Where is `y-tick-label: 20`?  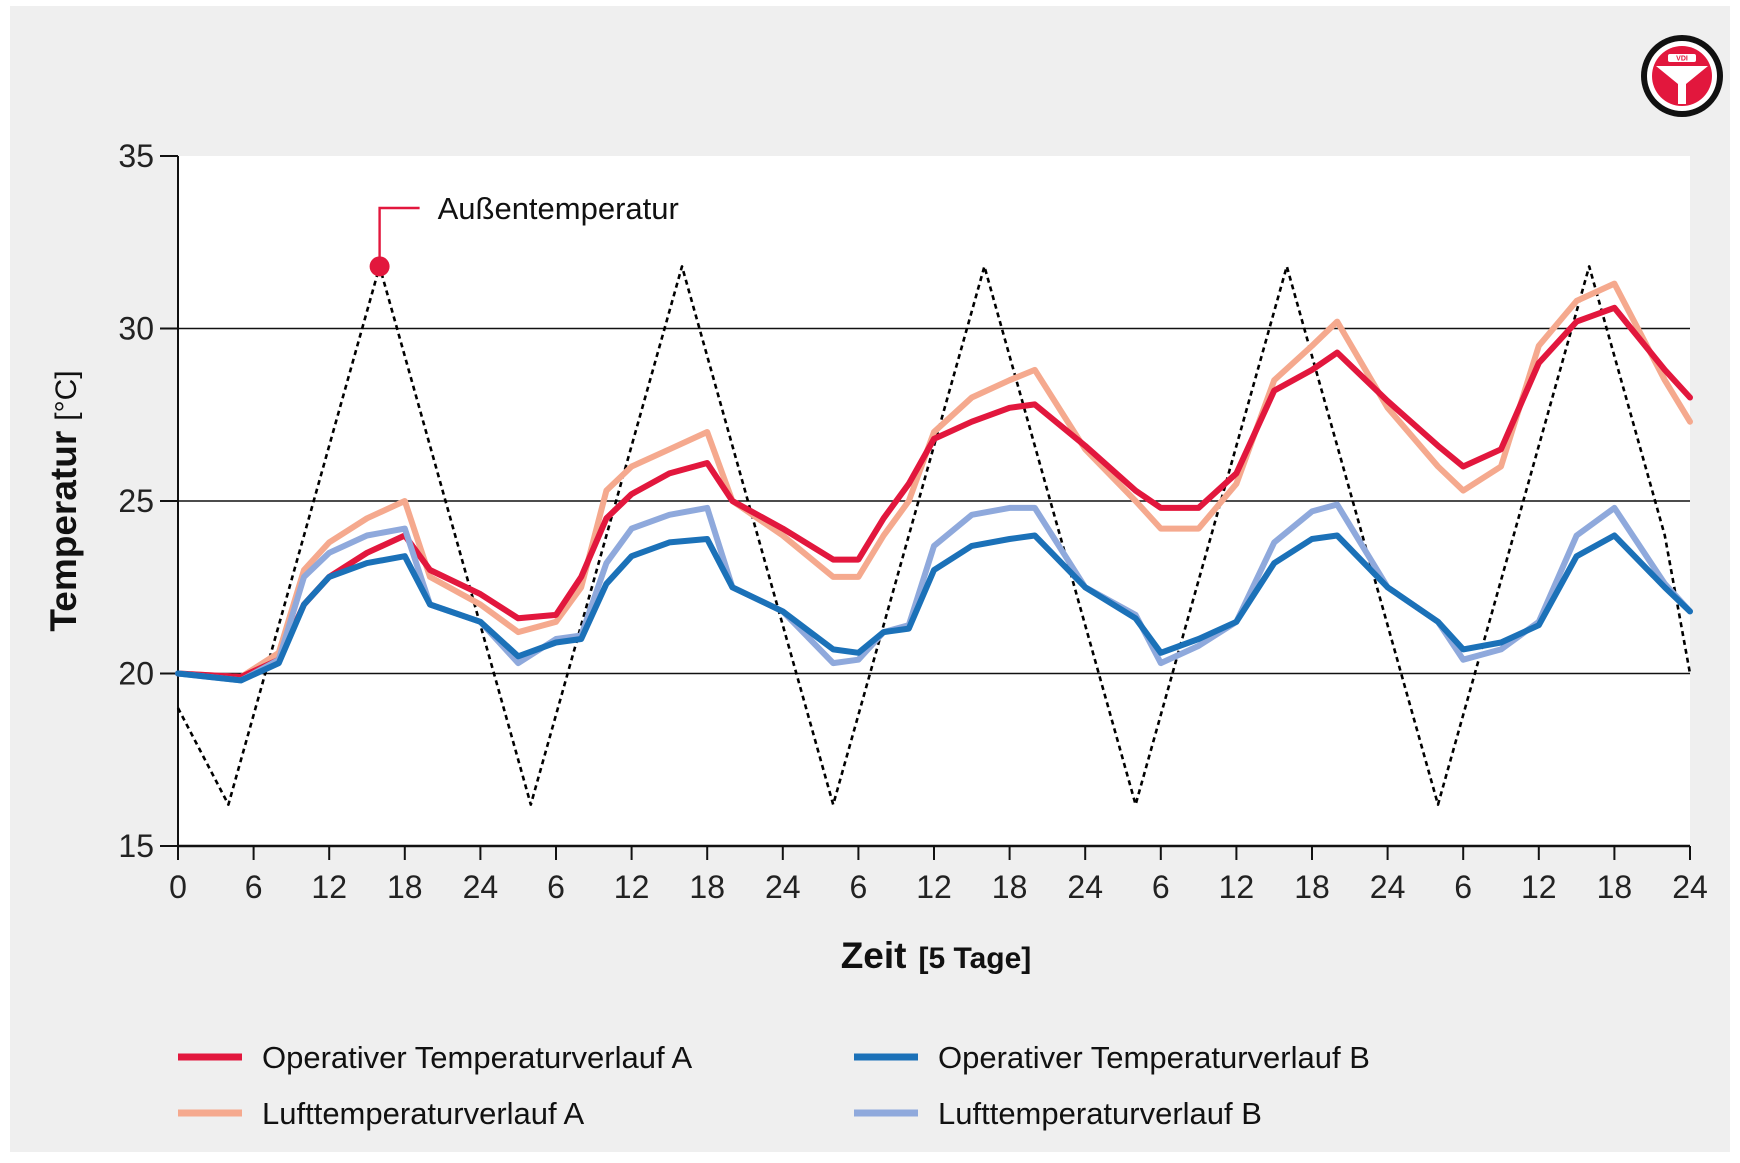 y-tick-label: 20 is located at coordinates (136, 674).